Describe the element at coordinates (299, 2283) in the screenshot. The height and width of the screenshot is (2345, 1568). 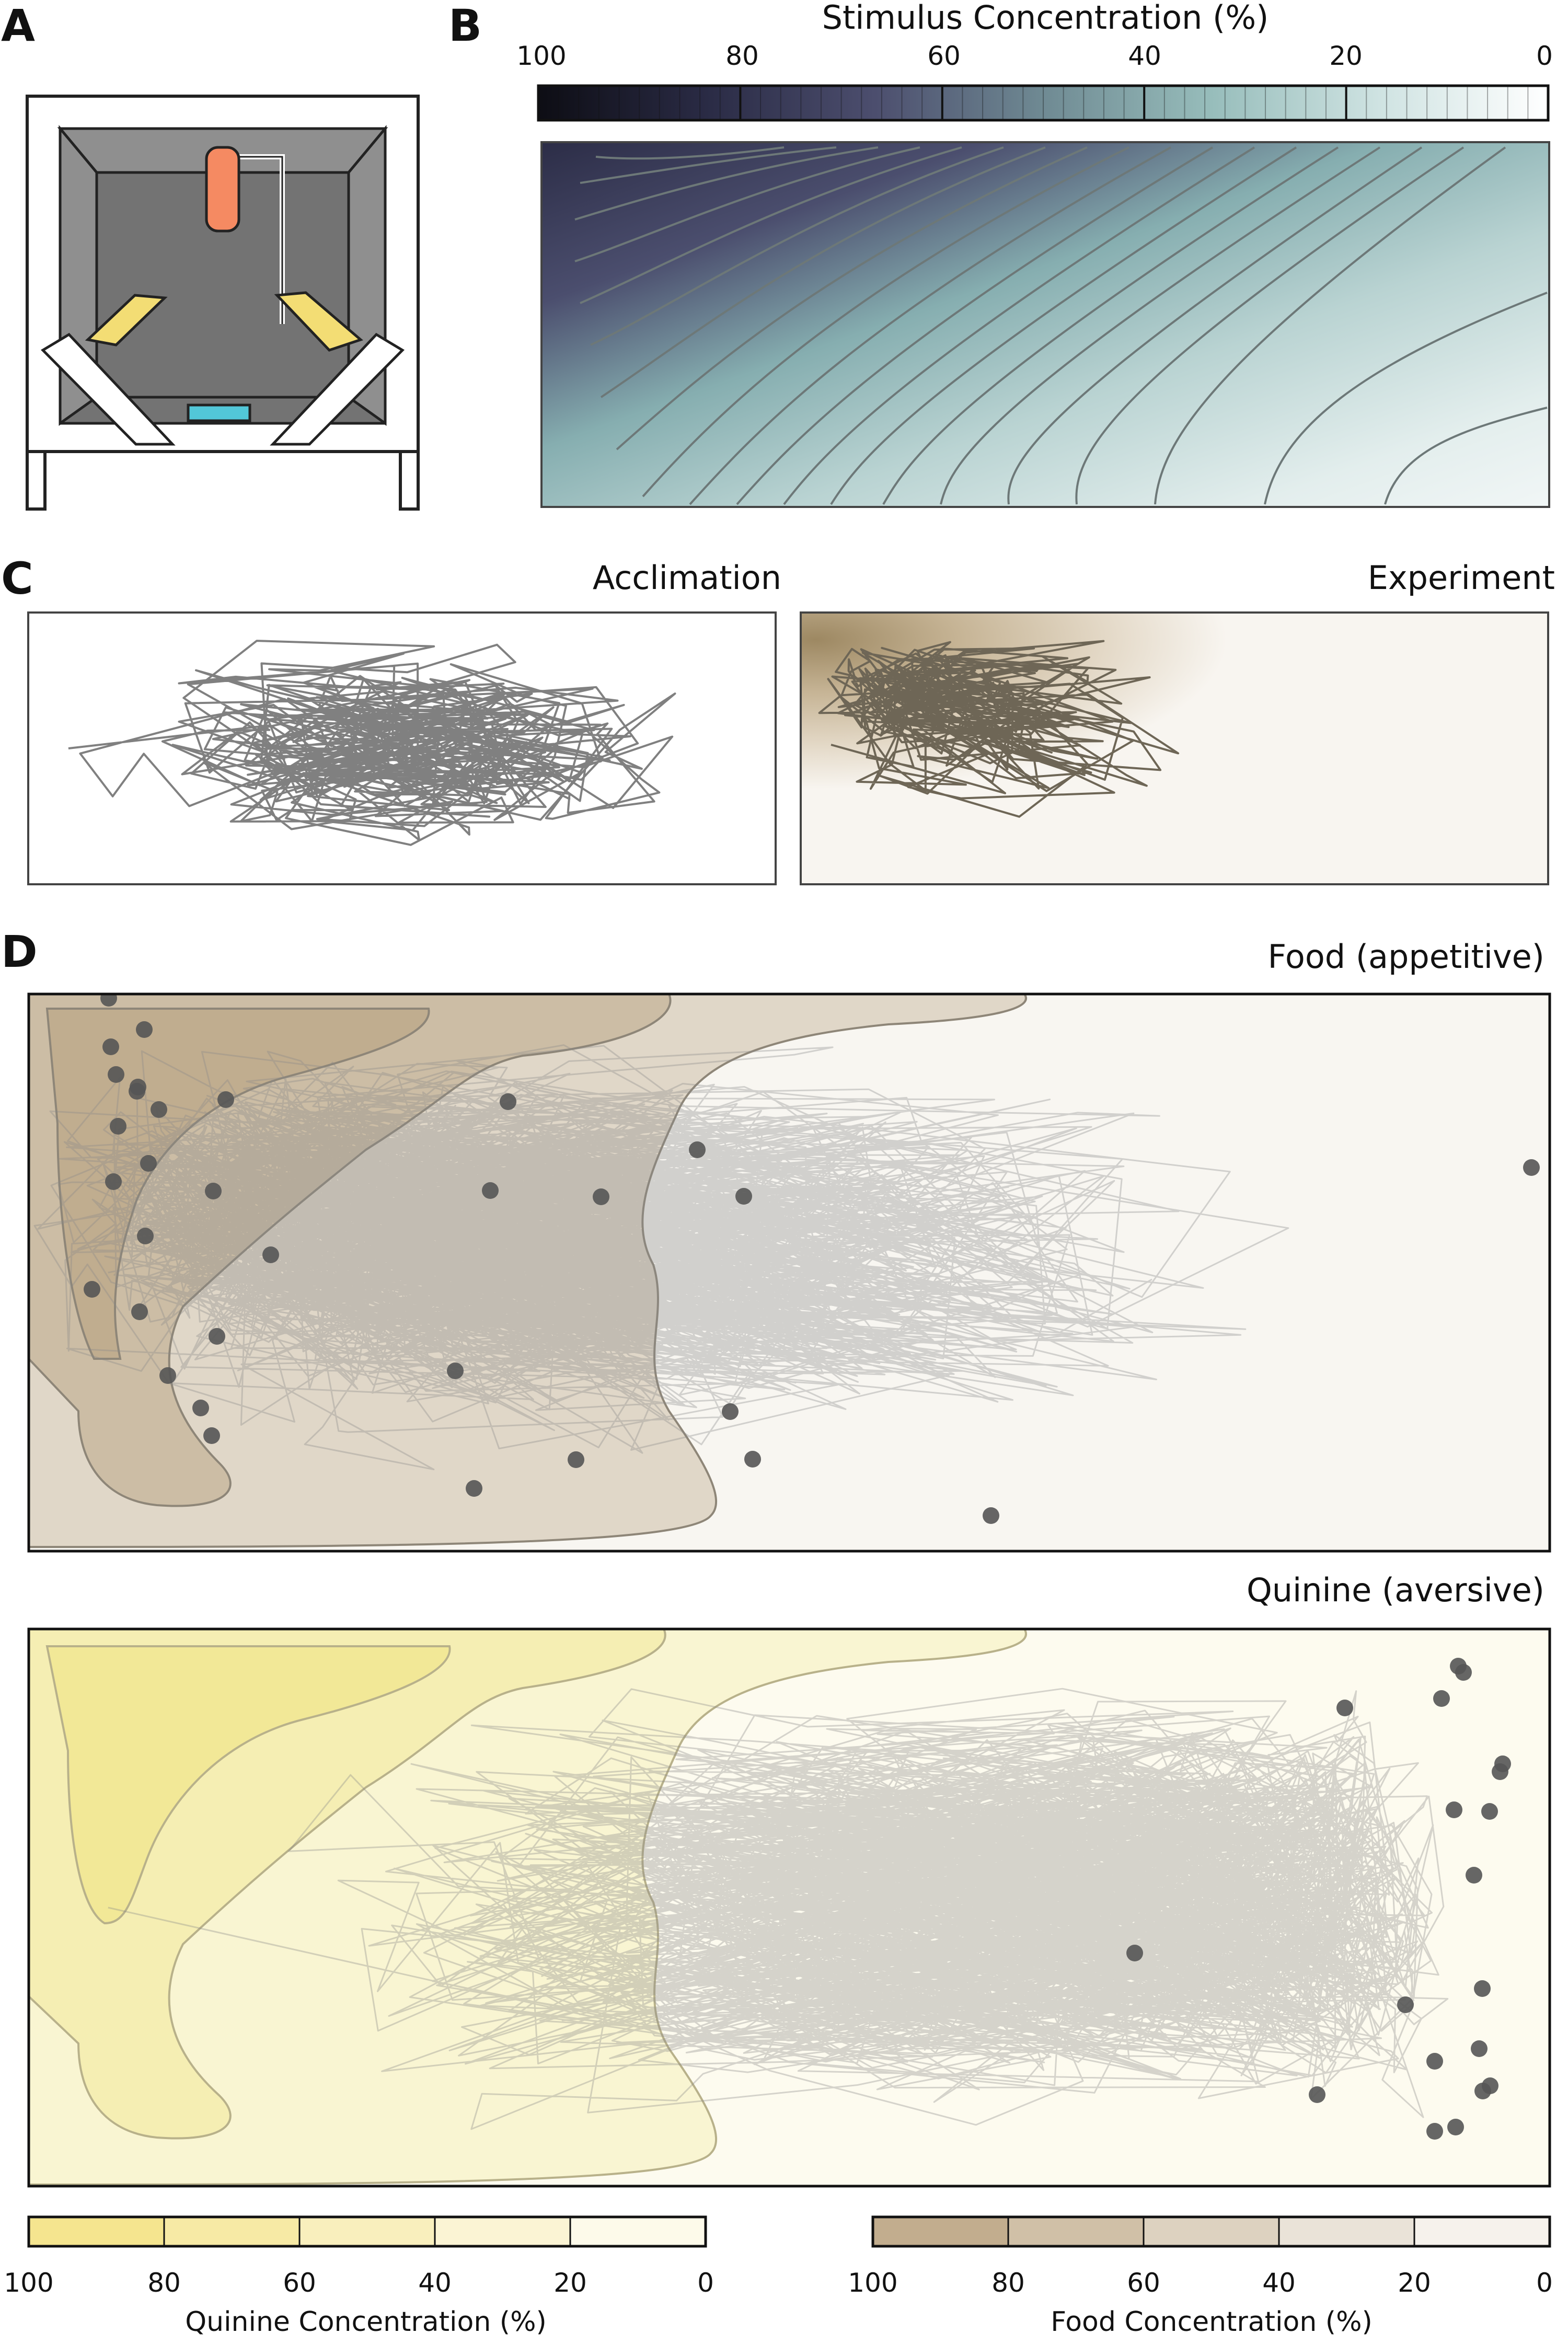
I see `quinine-tick-60: 60` at that location.